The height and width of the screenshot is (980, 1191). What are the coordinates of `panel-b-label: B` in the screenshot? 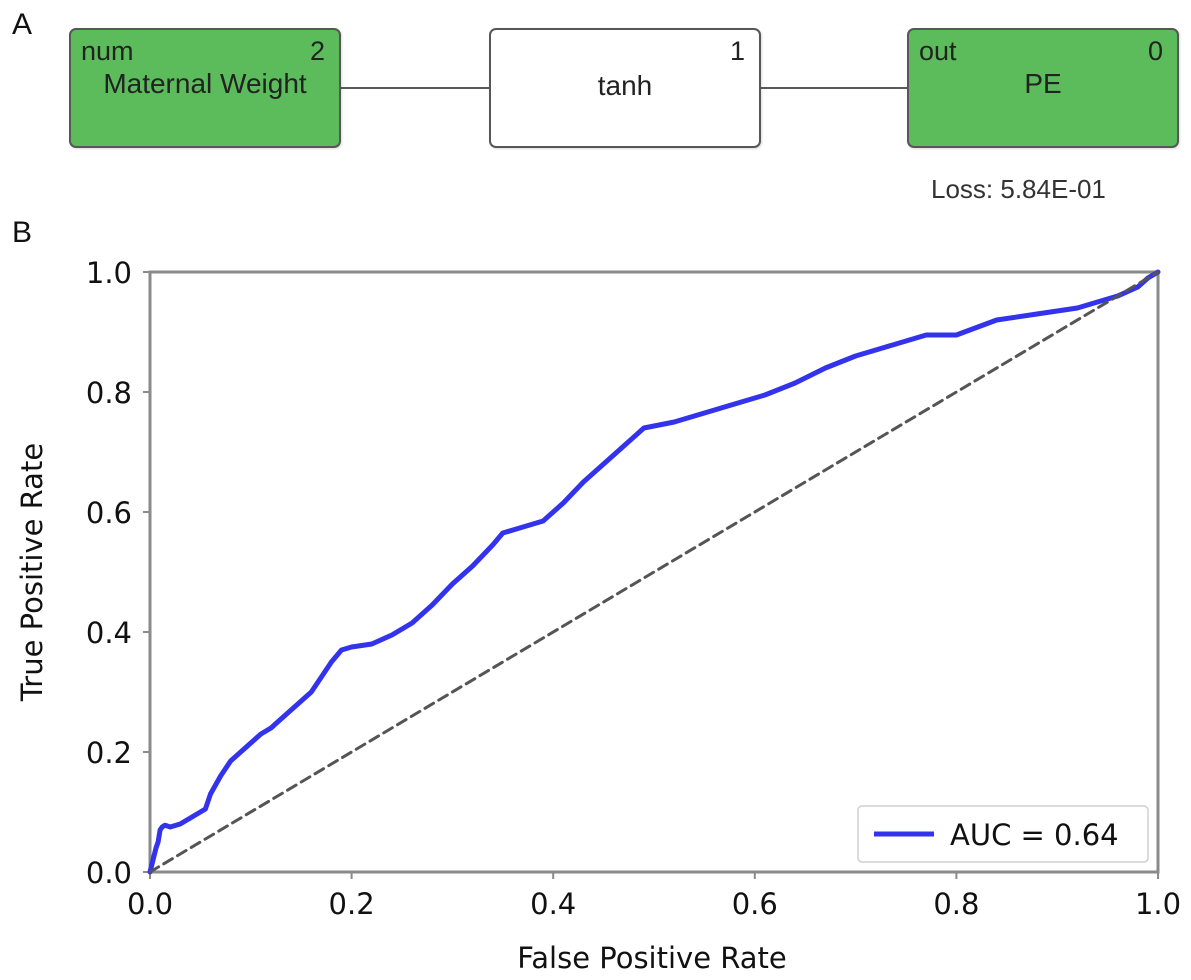 It's located at (22, 232).